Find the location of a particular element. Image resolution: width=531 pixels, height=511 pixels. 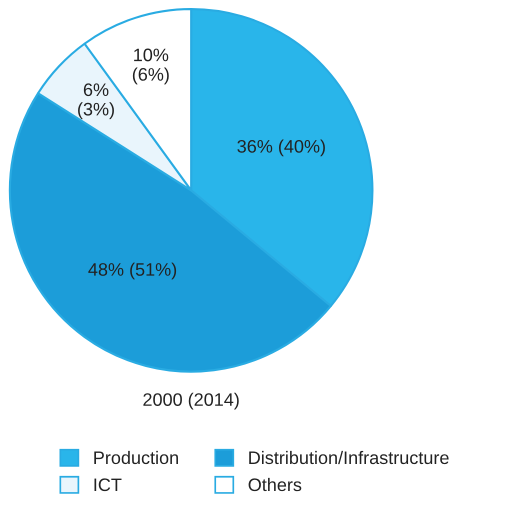

data-label: 36% (40%) is located at coordinates (281, 147).